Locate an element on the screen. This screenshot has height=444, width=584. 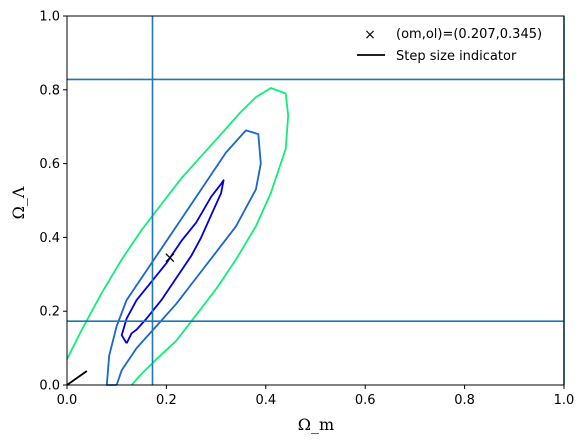
contour-inner is located at coordinates (172, 261).